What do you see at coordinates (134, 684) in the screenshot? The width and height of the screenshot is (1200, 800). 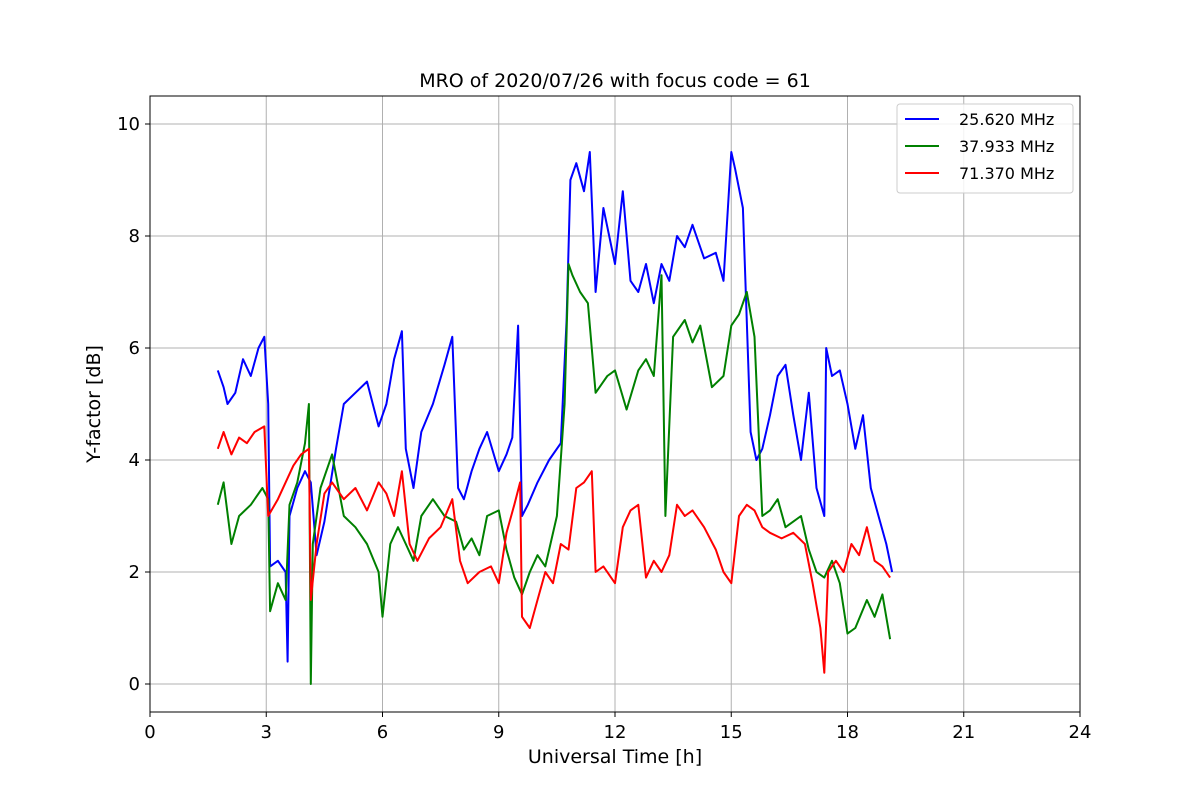 I see `y-tick-label: 0` at bounding box center [134, 684].